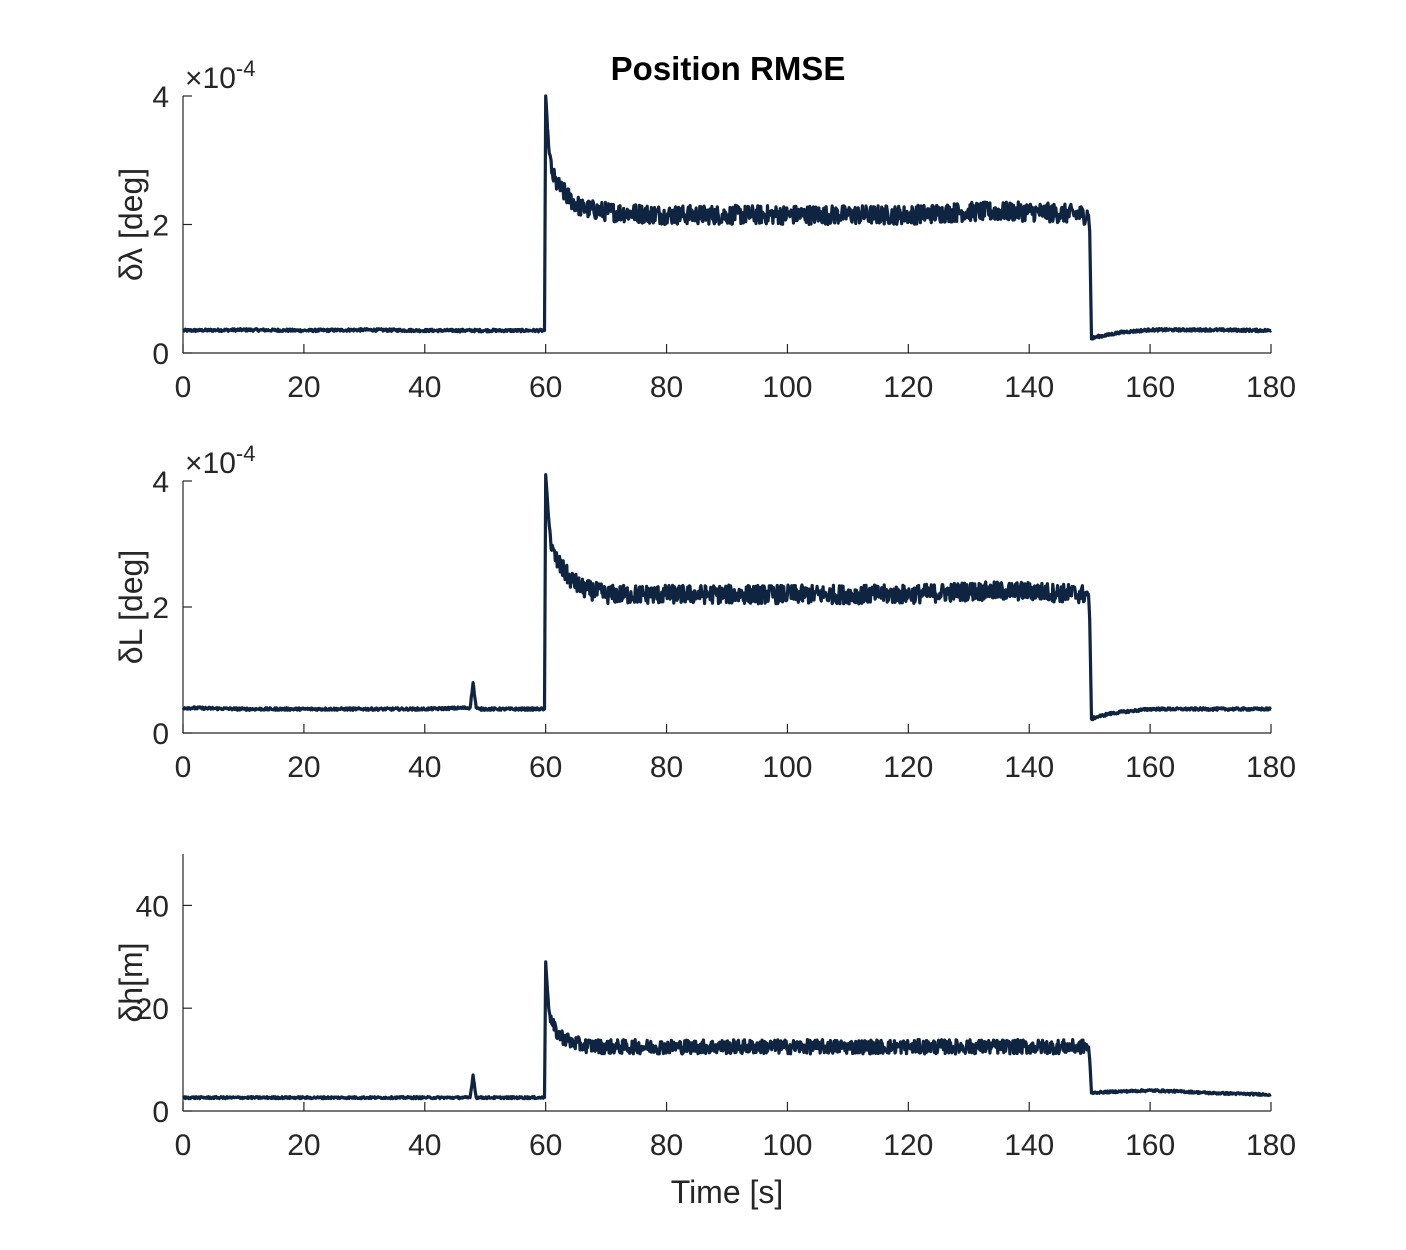 The image size is (1406, 1250). Describe the element at coordinates (152, 906) in the screenshot. I see `y-tick-label: 40` at that location.